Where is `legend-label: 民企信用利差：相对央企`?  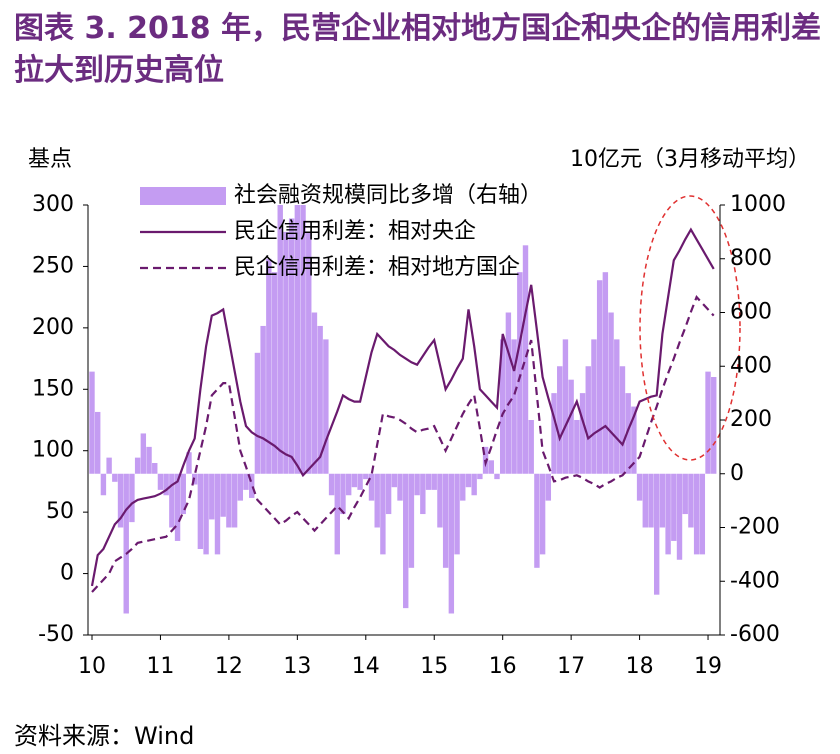 legend-label: 民企信用利差：相对央企 is located at coordinates (355, 231).